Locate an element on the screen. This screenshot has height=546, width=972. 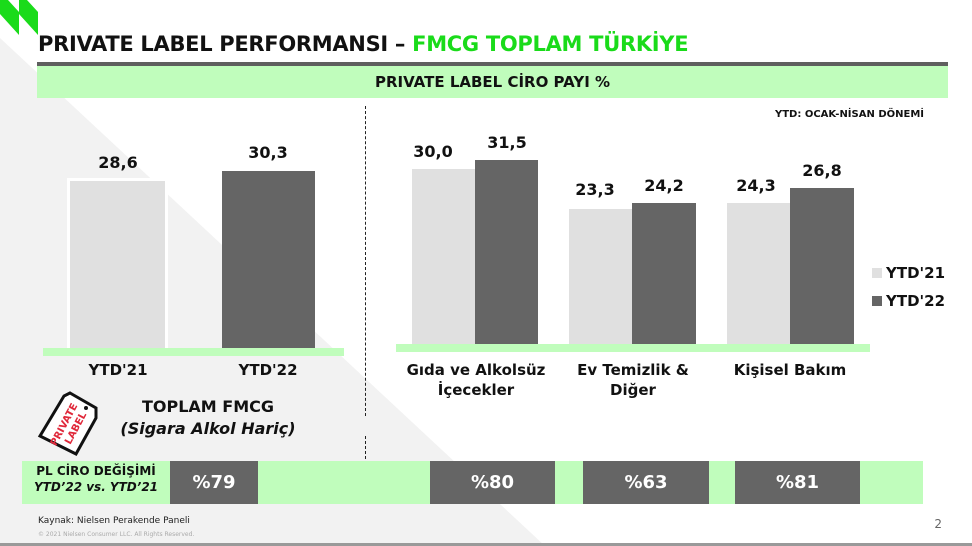
left-chart-baseline is located at coordinates (193, 352).